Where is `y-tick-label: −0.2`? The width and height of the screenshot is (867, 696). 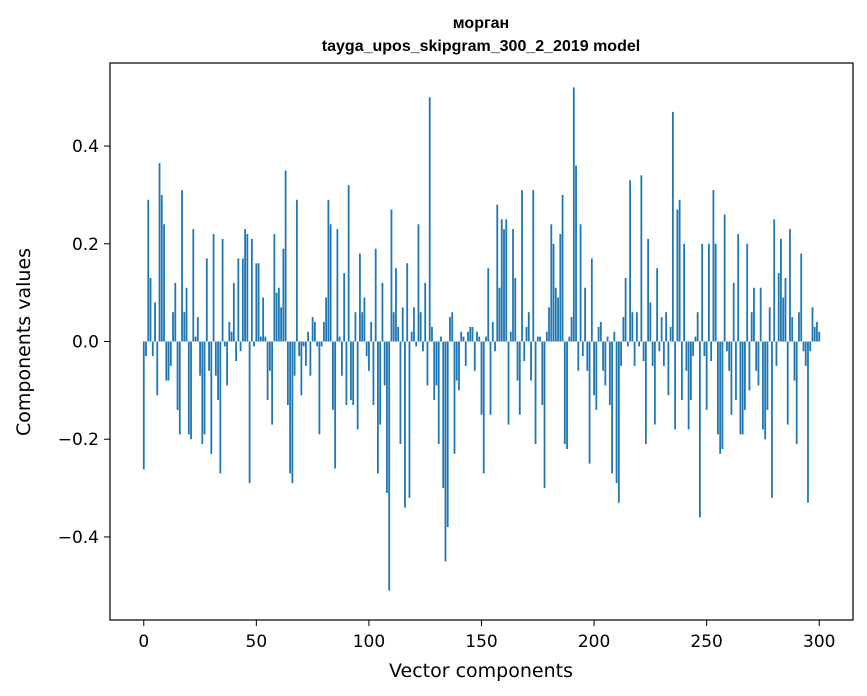 y-tick-label: −0.2 is located at coordinates (78, 440).